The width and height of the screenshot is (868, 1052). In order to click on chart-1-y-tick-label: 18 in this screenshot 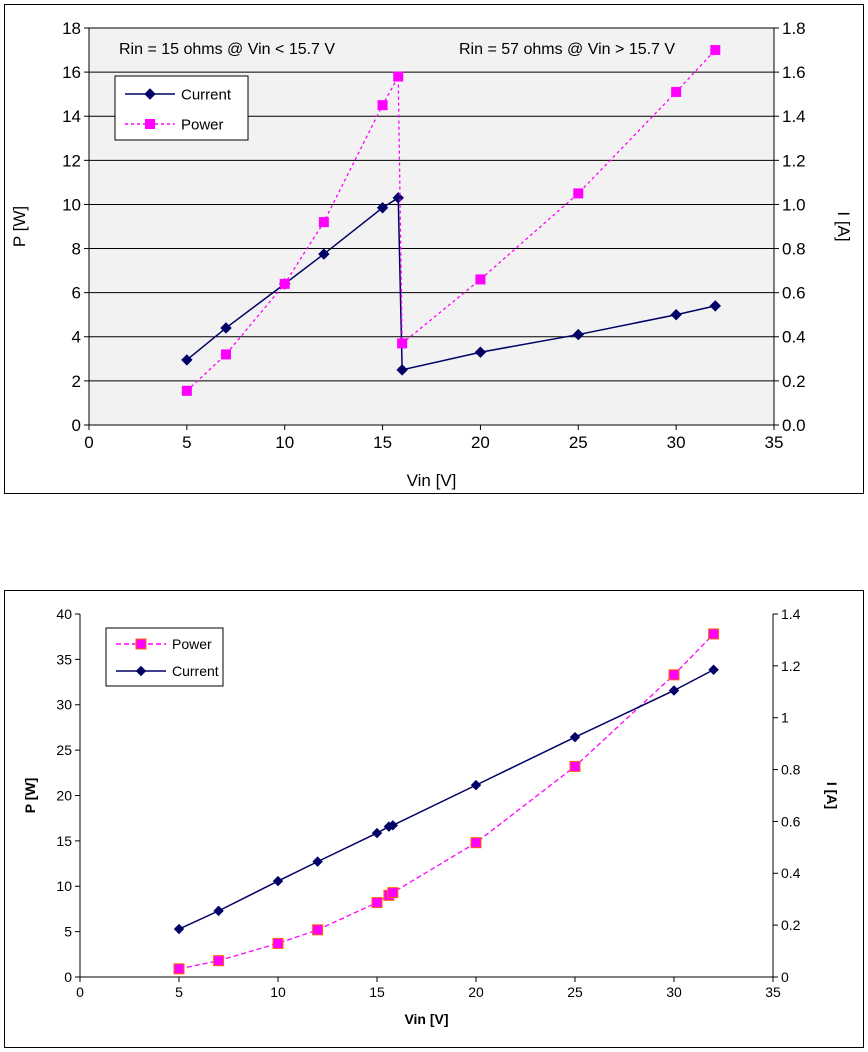, I will do `click(71, 28)`.